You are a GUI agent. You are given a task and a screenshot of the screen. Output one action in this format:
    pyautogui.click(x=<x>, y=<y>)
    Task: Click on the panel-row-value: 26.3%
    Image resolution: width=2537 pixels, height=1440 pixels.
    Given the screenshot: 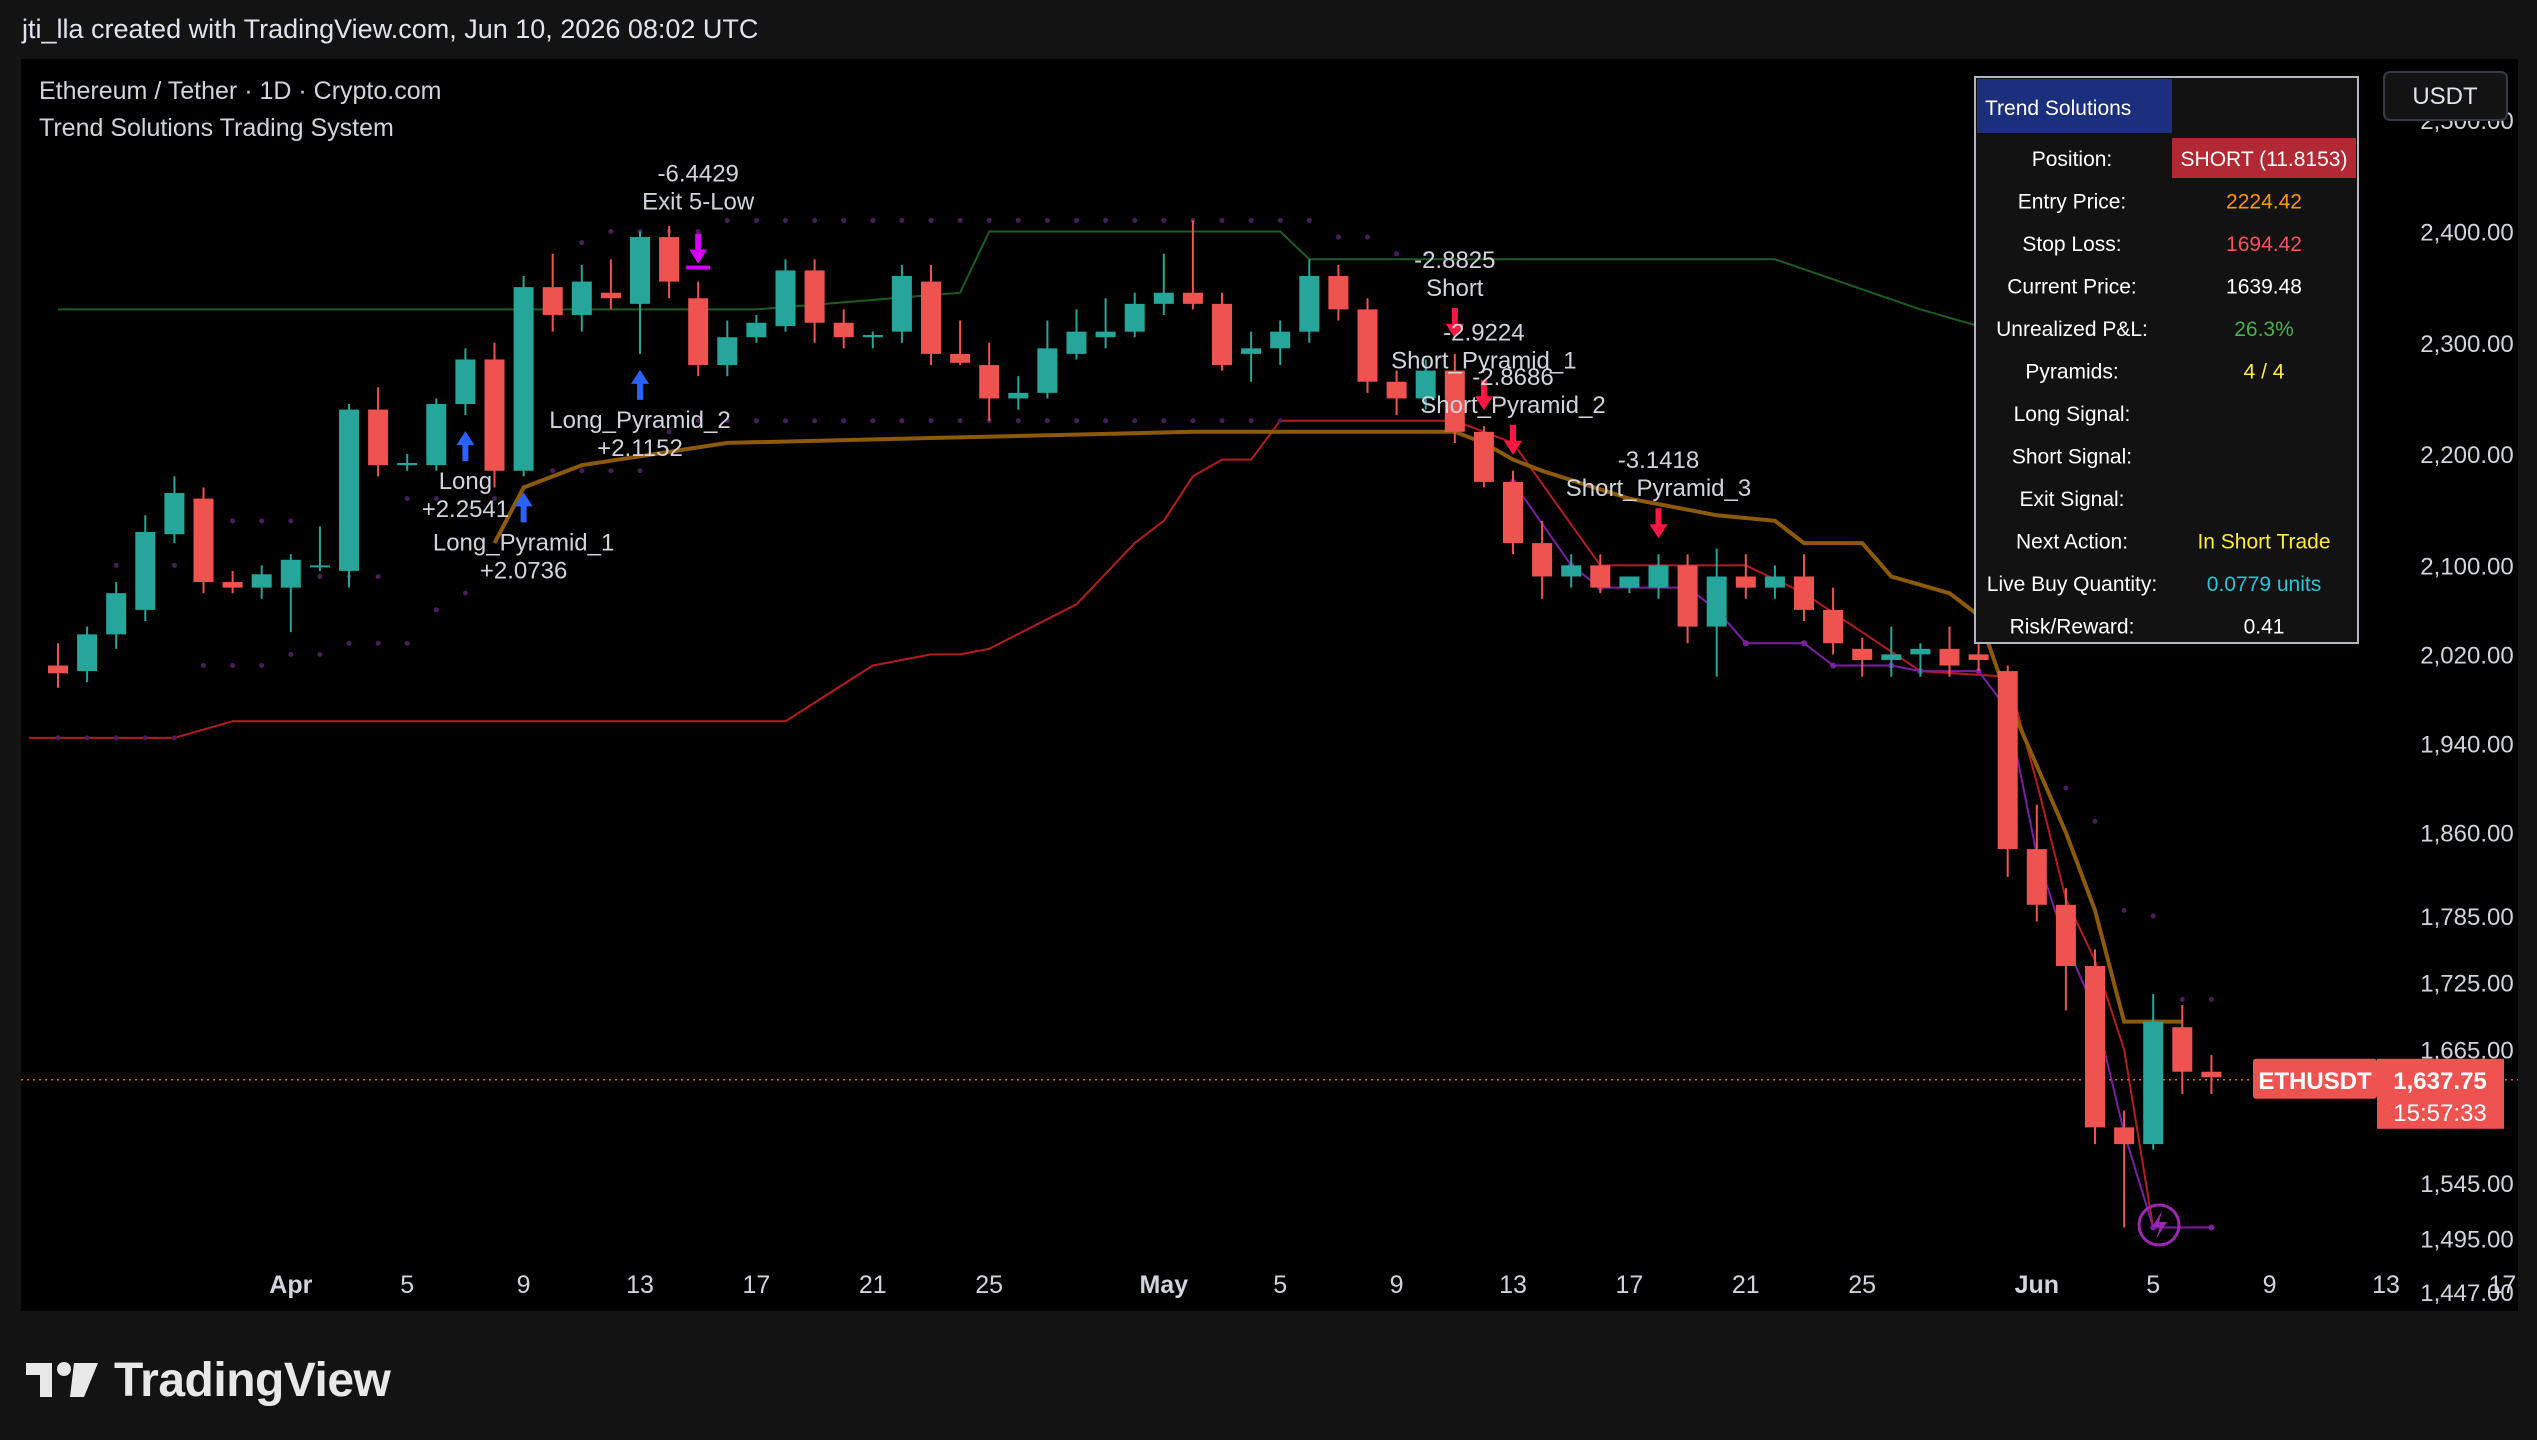 What is the action you would take?
    pyautogui.click(x=2264, y=329)
    